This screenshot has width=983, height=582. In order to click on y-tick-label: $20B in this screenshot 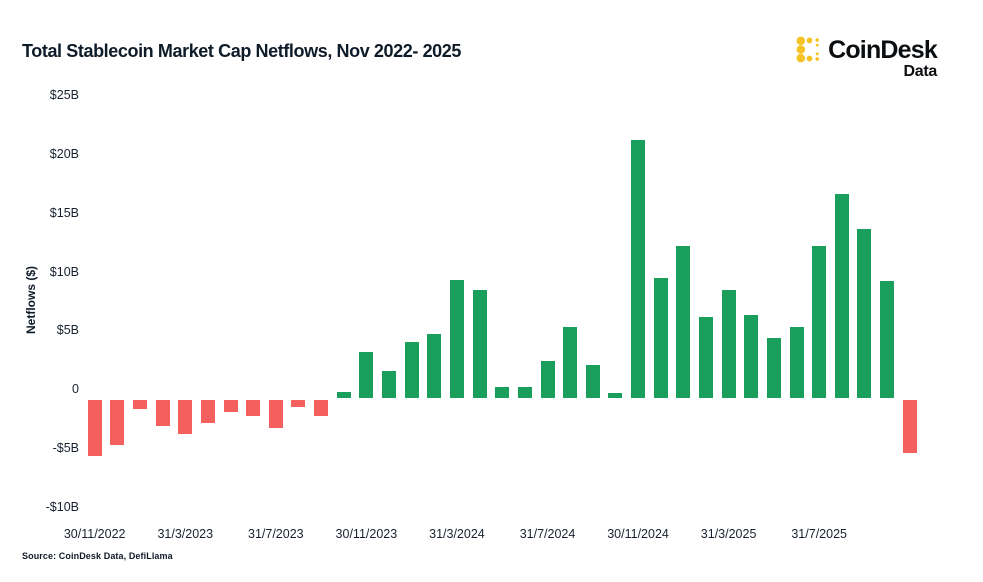, I will do `click(64, 153)`.